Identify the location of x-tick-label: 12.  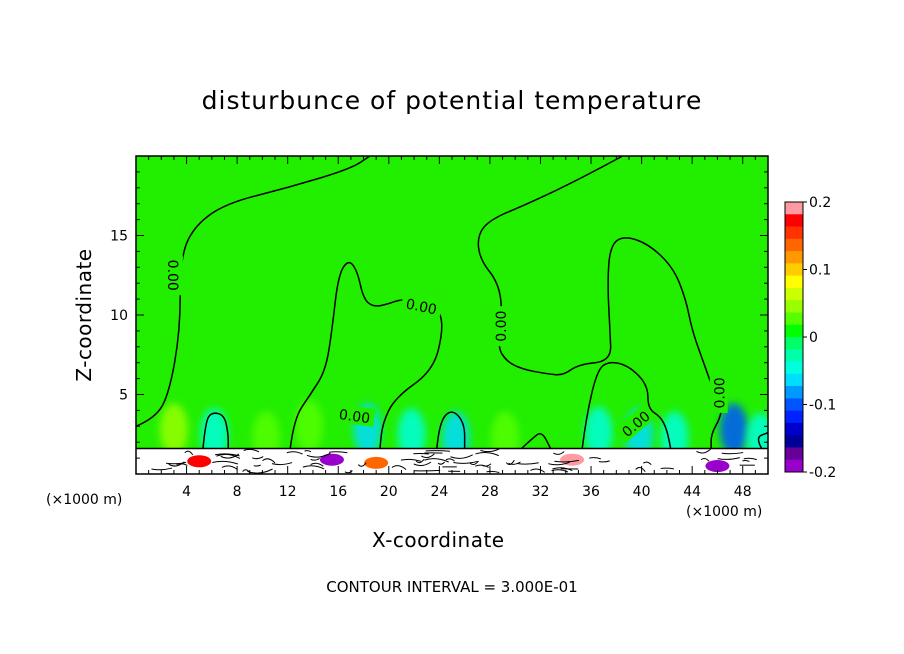
(288, 492).